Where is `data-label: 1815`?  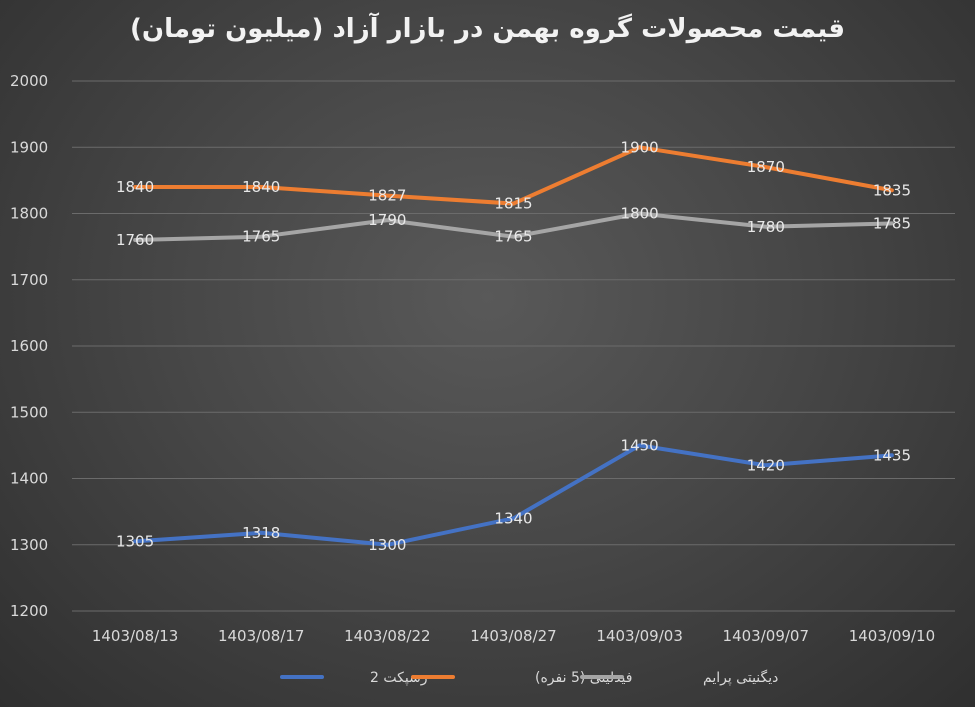 data-label: 1815 is located at coordinates (513, 204).